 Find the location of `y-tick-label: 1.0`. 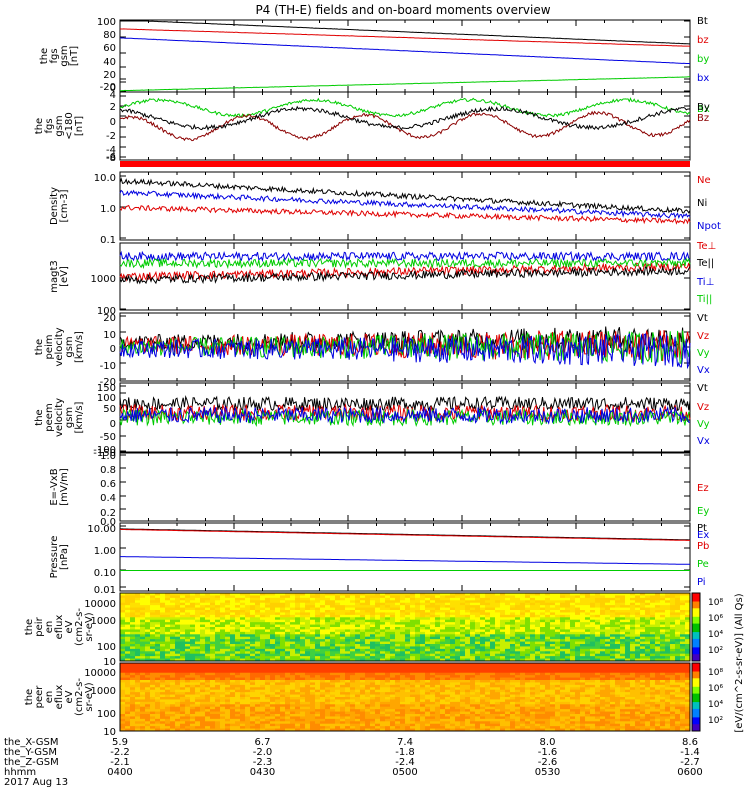

y-tick-label: 1.0 is located at coordinates (108, 456).